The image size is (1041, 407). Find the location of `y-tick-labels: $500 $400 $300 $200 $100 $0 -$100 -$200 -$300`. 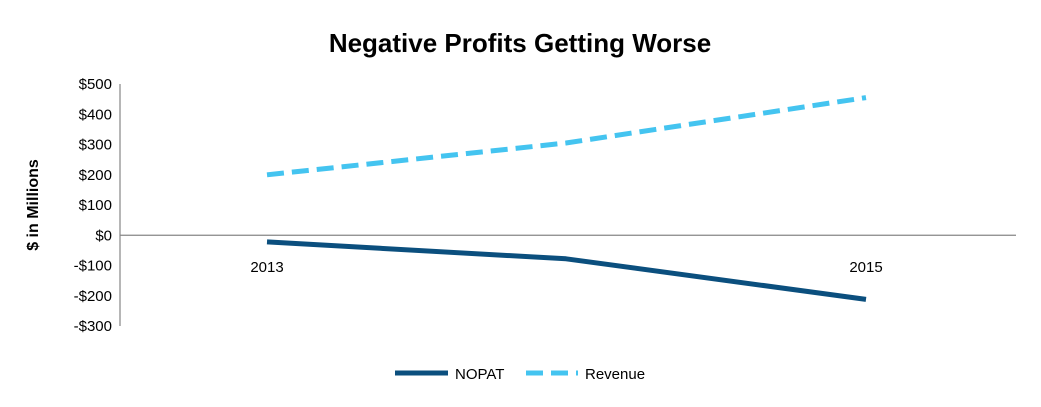

y-tick-labels: $500 $400 $300 $200 $100 $0 -$100 -$200 -$300 is located at coordinates (93, 205).